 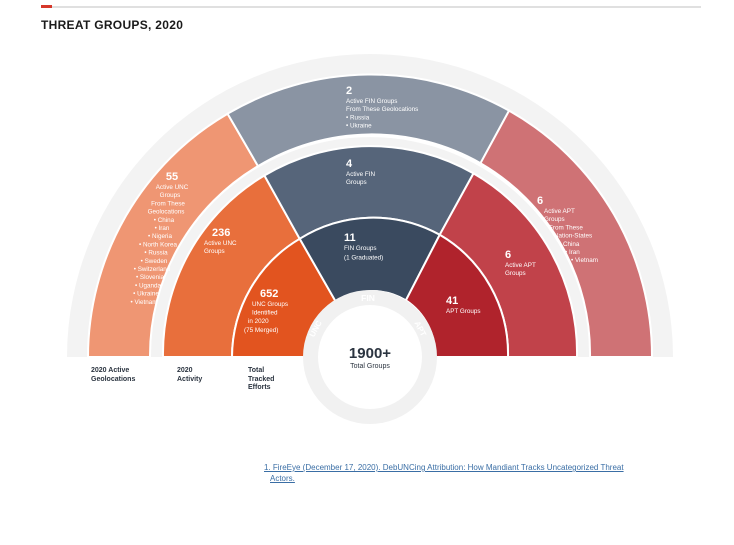 What do you see at coordinates (569, 244) in the screenshot?
I see `apt-geolocations-text-line: • China` at bounding box center [569, 244].